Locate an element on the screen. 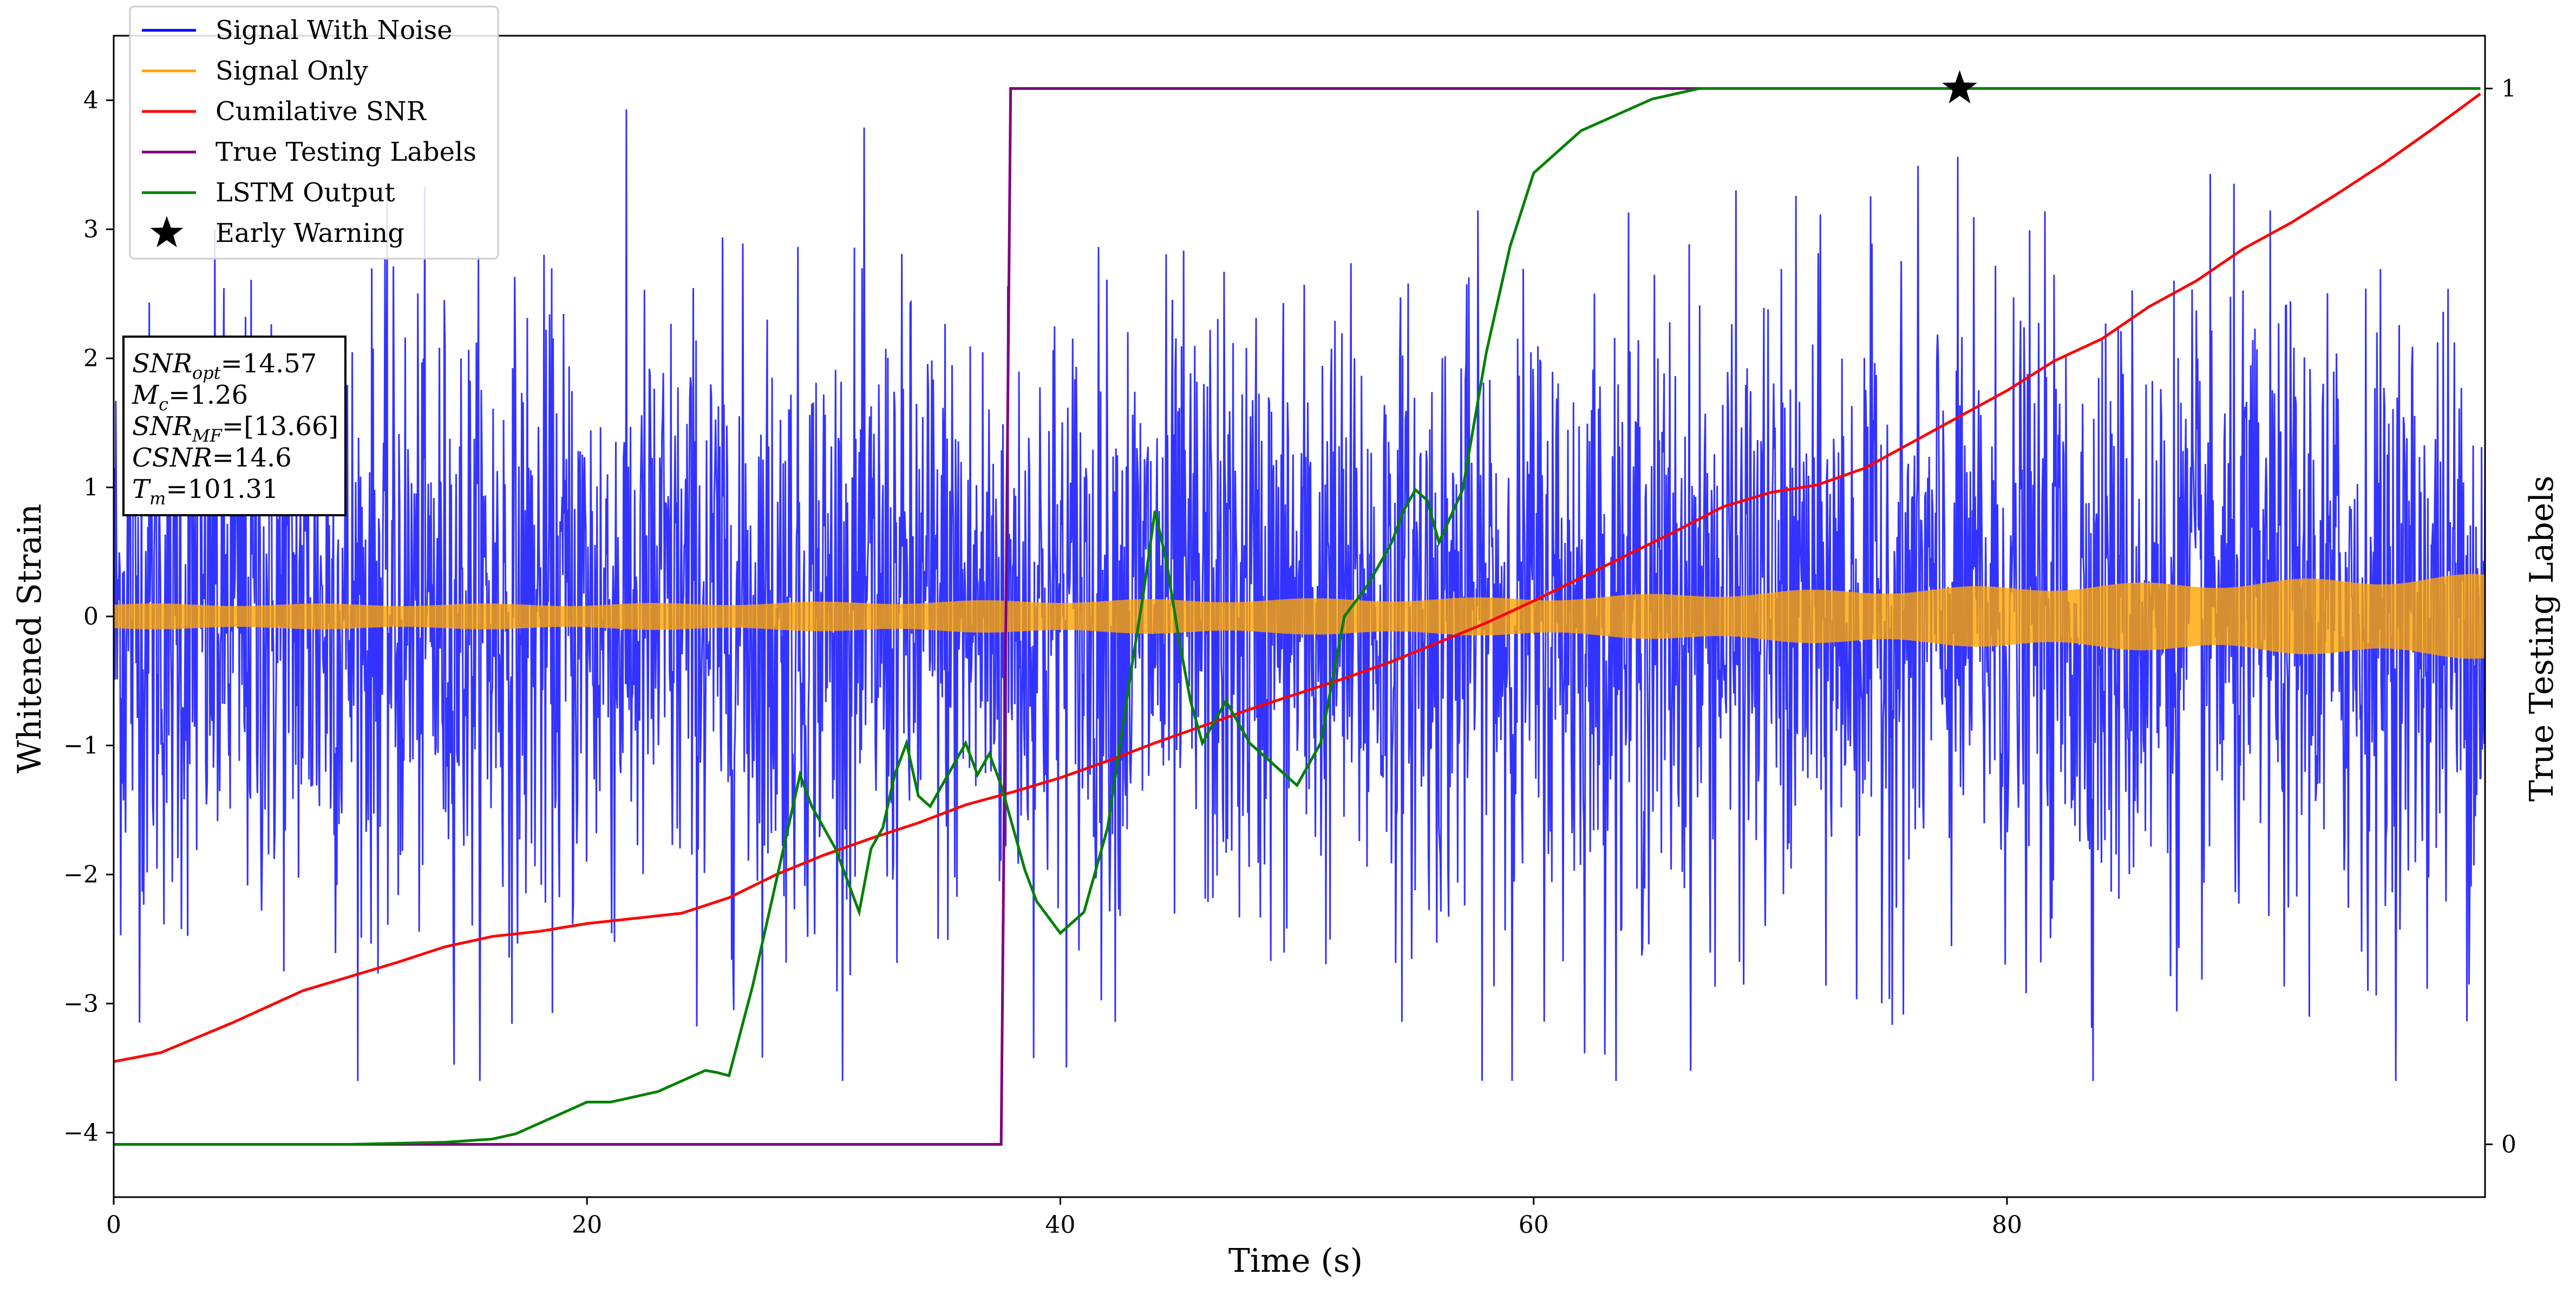 The height and width of the screenshot is (1294, 2576). x-tick-label: 40 is located at coordinates (1060, 1225).